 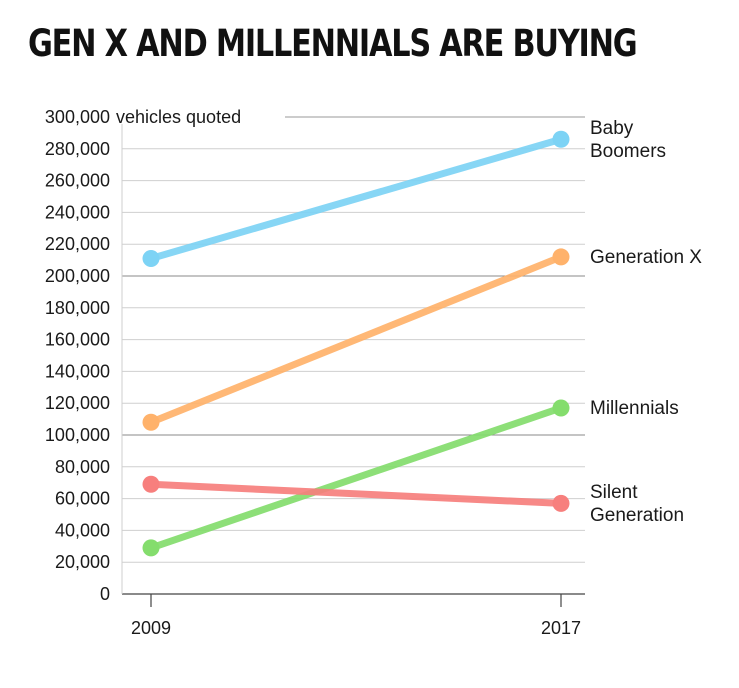 I want to click on series-label: Generation X, so click(x=646, y=257).